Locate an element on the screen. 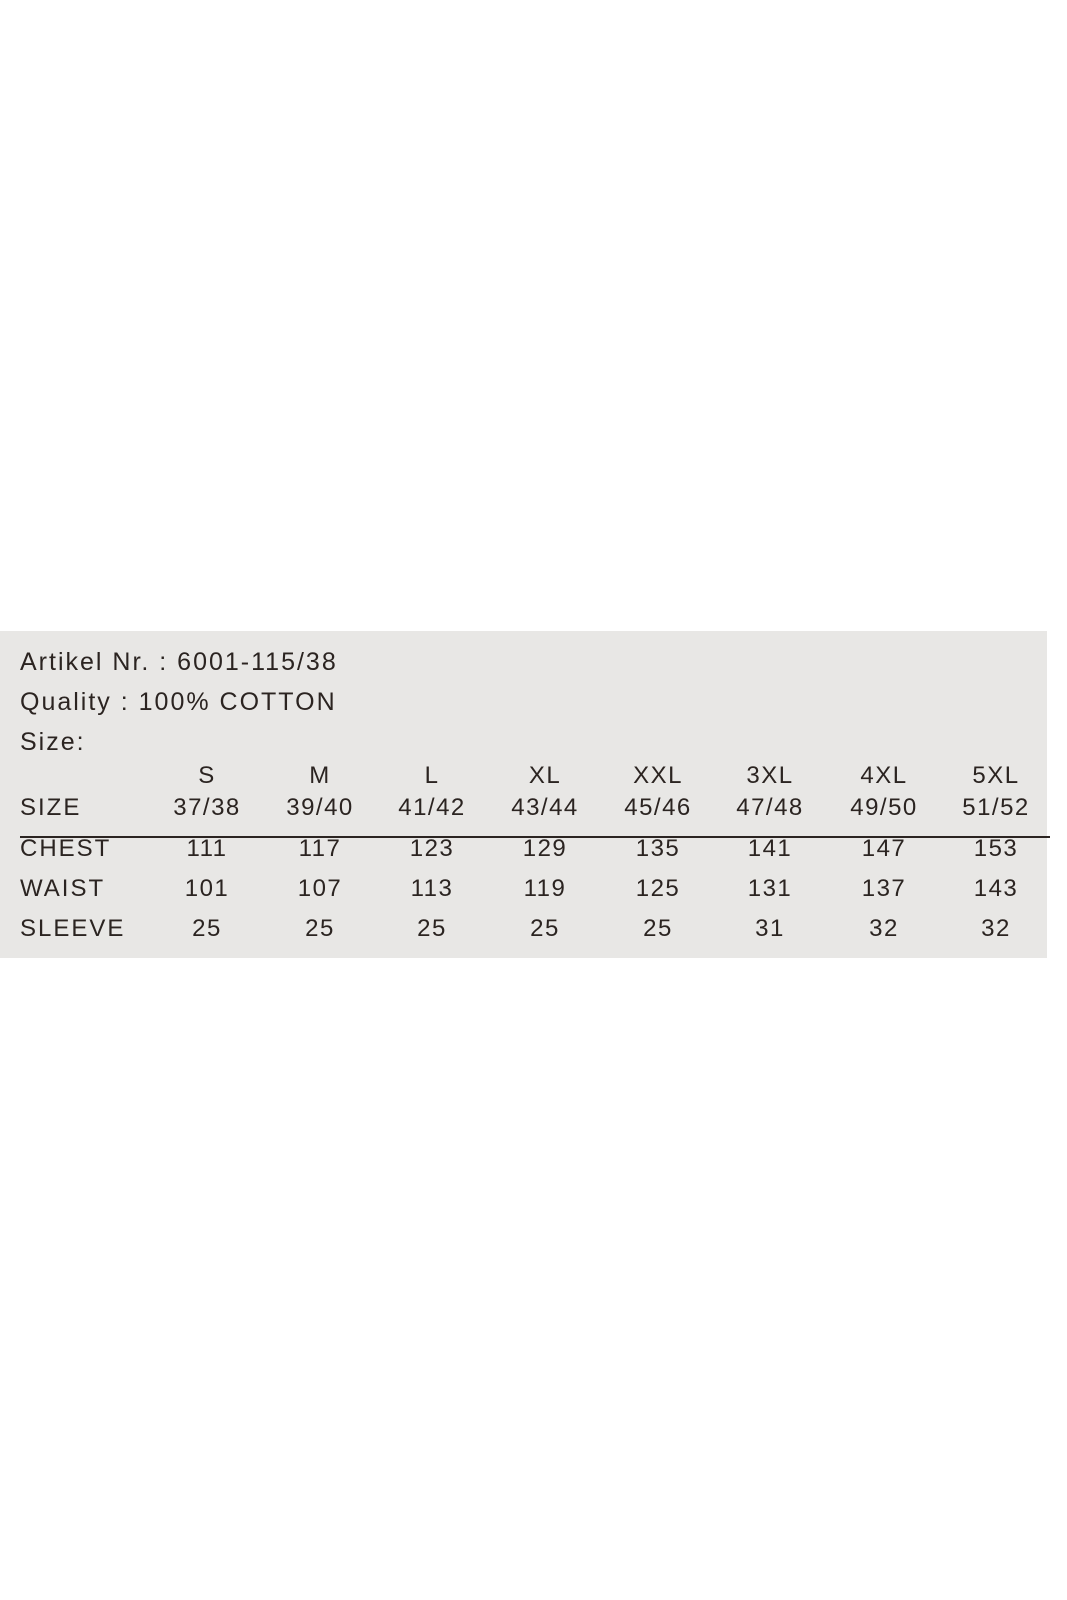 The height and width of the screenshot is (1600, 1067). column-eu: 43/44 is located at coordinates (545, 807).